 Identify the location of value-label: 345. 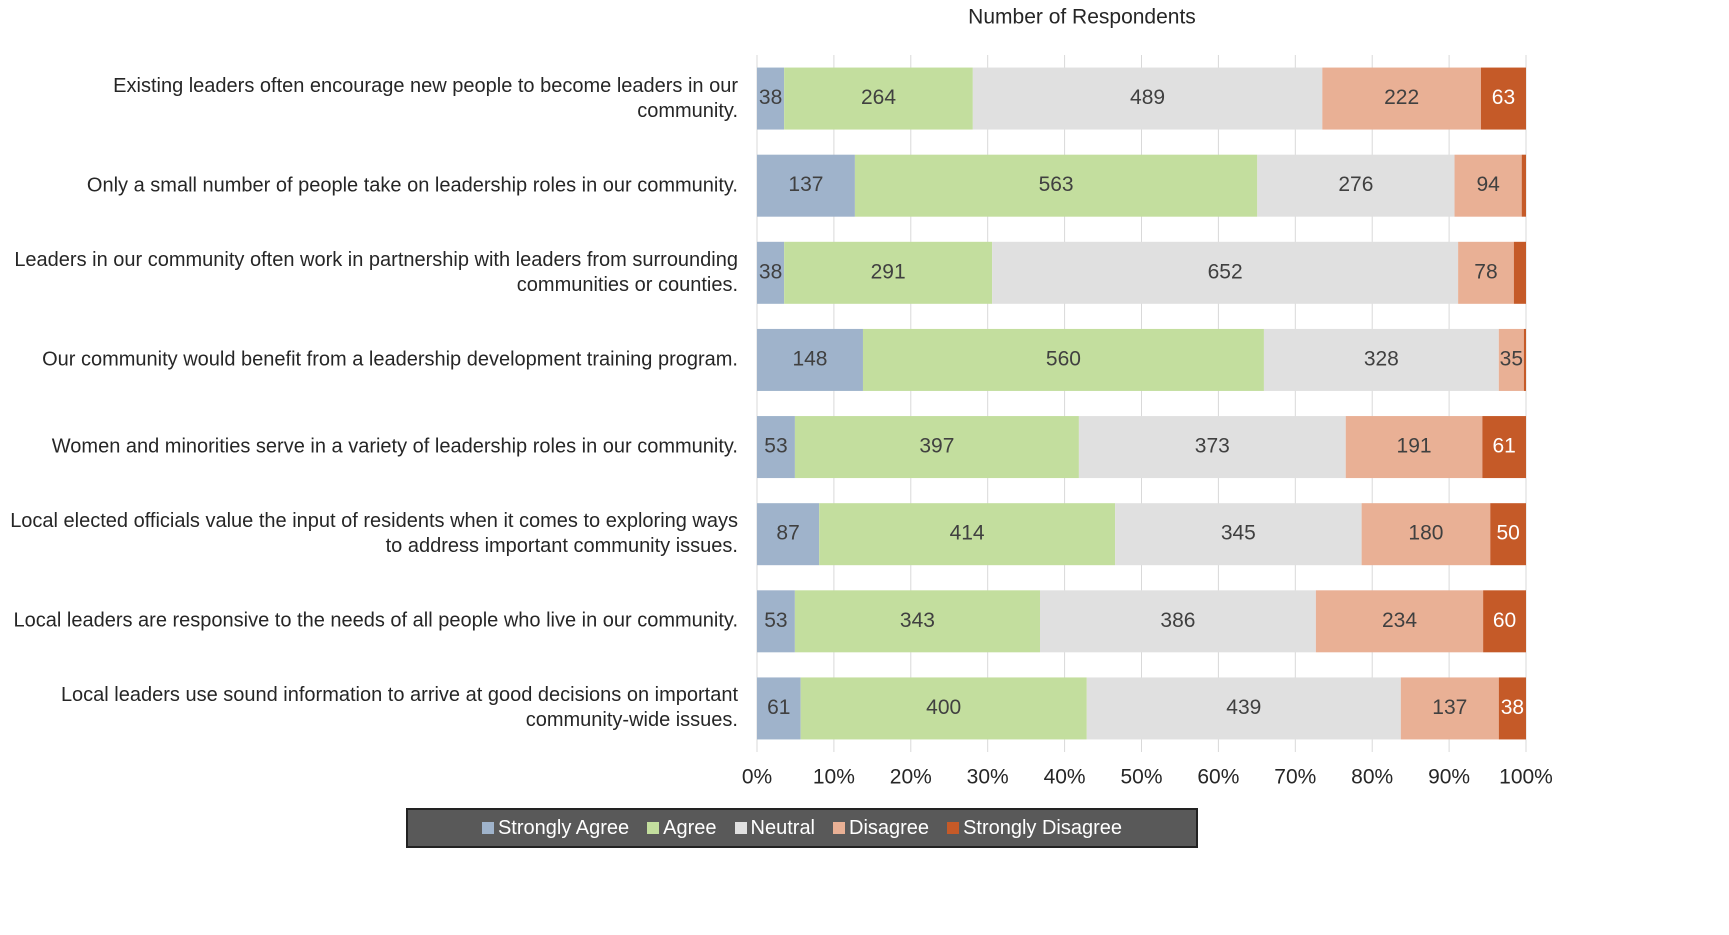
(1238, 533).